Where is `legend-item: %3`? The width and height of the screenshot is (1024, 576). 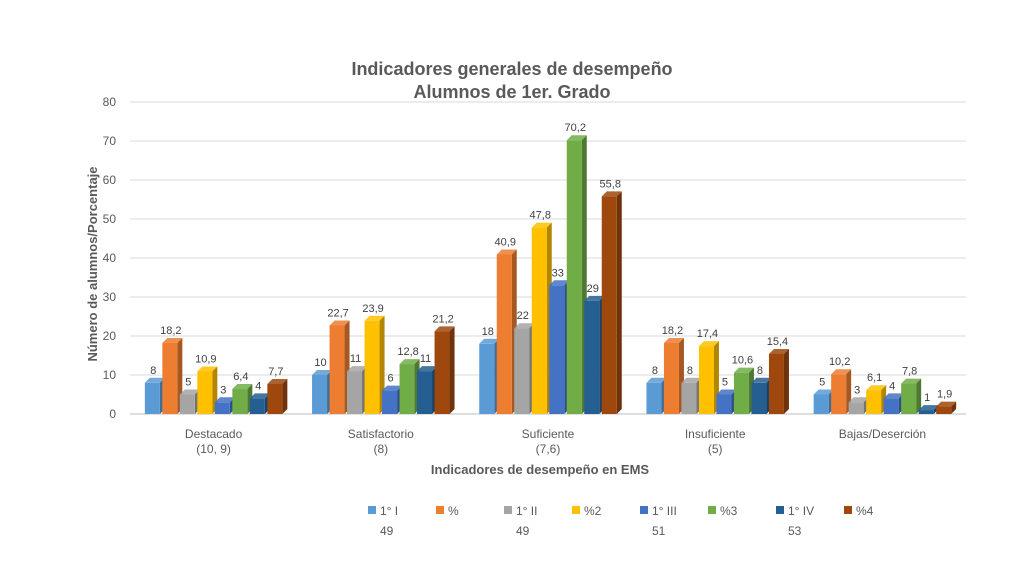
legend-item: %3 is located at coordinates (723, 511).